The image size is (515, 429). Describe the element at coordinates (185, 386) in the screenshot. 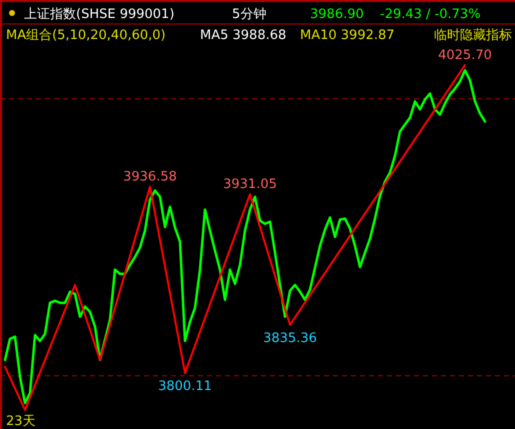

I see `data-label: 3800.11` at that location.